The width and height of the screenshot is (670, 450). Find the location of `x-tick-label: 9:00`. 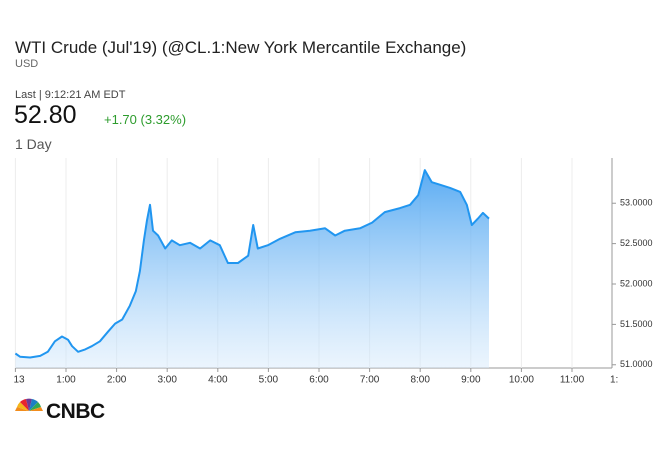

x-tick-label: 9:00 is located at coordinates (471, 380).